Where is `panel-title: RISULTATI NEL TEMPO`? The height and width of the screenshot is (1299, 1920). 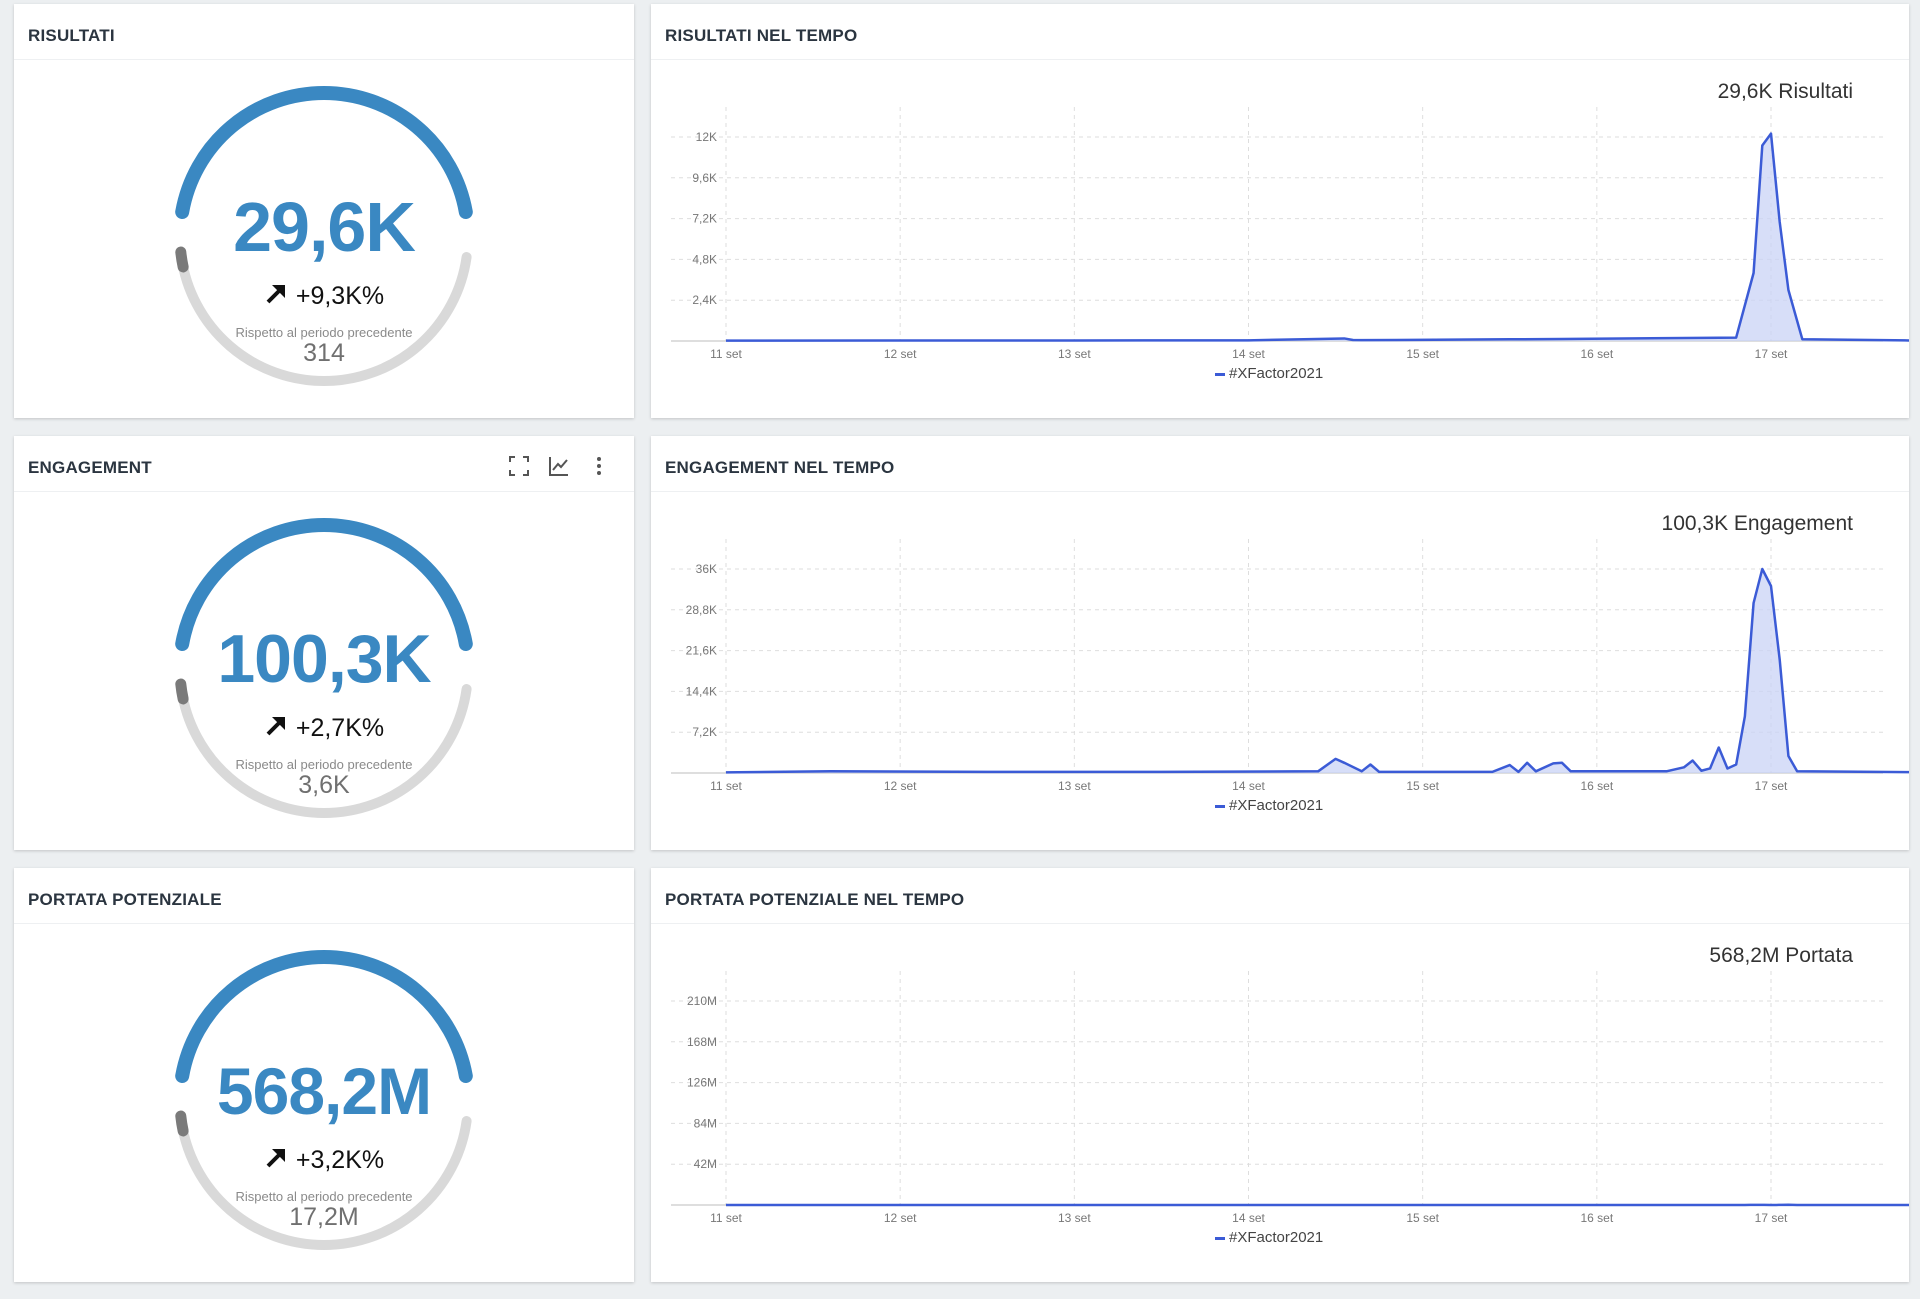 panel-title: RISULTATI NEL TEMPO is located at coordinates (761, 35).